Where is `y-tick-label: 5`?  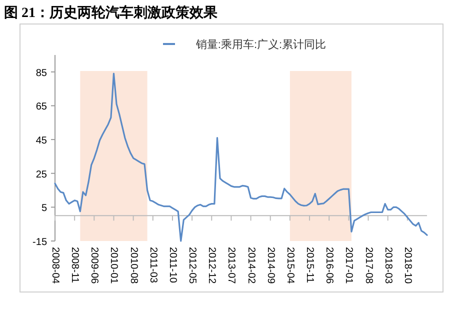 y-tick-label: 5 is located at coordinates (44, 208).